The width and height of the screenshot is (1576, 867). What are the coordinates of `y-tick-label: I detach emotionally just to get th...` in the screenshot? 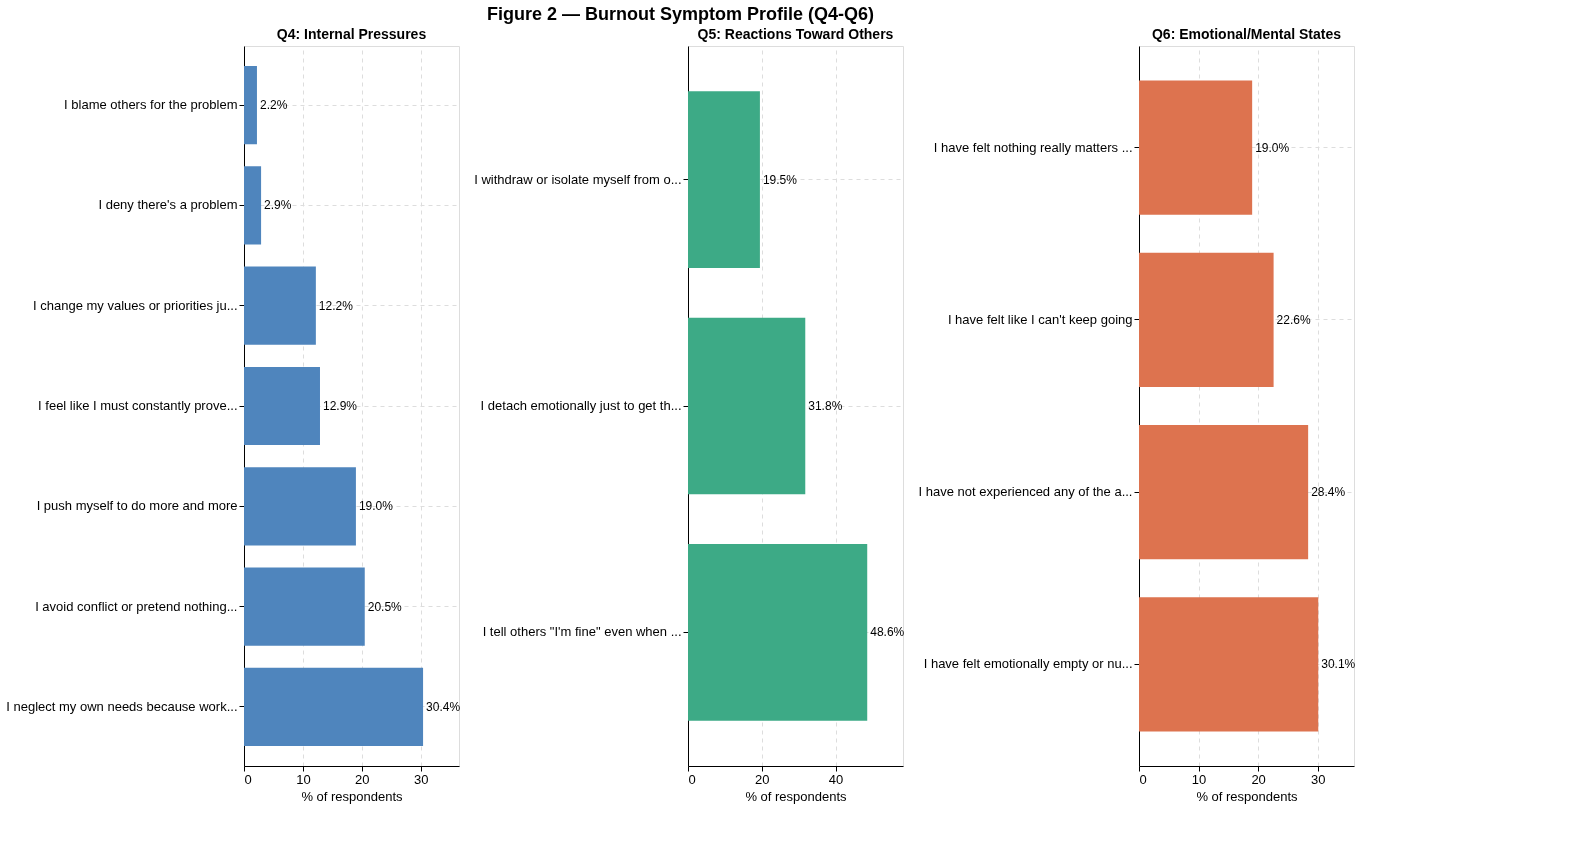 It's located at (581, 405).